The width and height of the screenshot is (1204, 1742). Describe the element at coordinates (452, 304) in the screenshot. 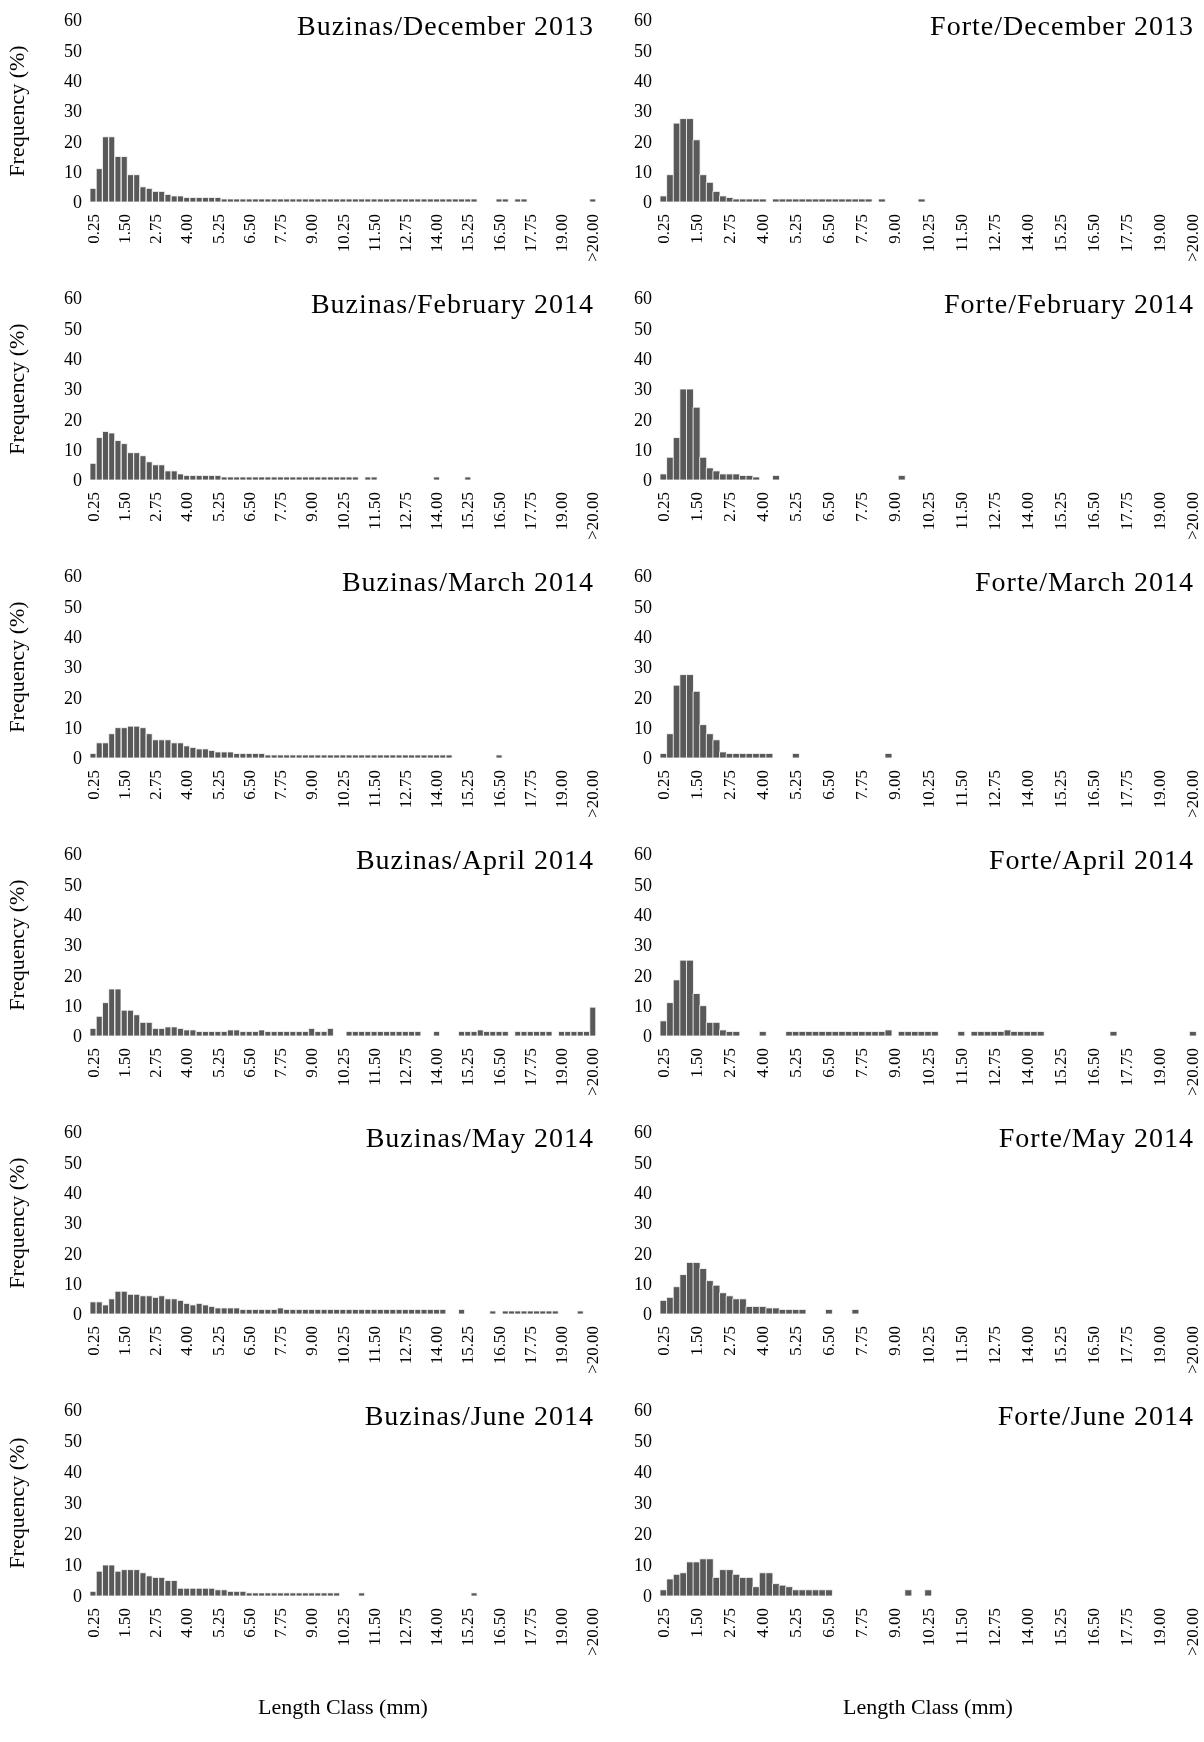

I see `chart-title: Buzinas/February 2014` at that location.